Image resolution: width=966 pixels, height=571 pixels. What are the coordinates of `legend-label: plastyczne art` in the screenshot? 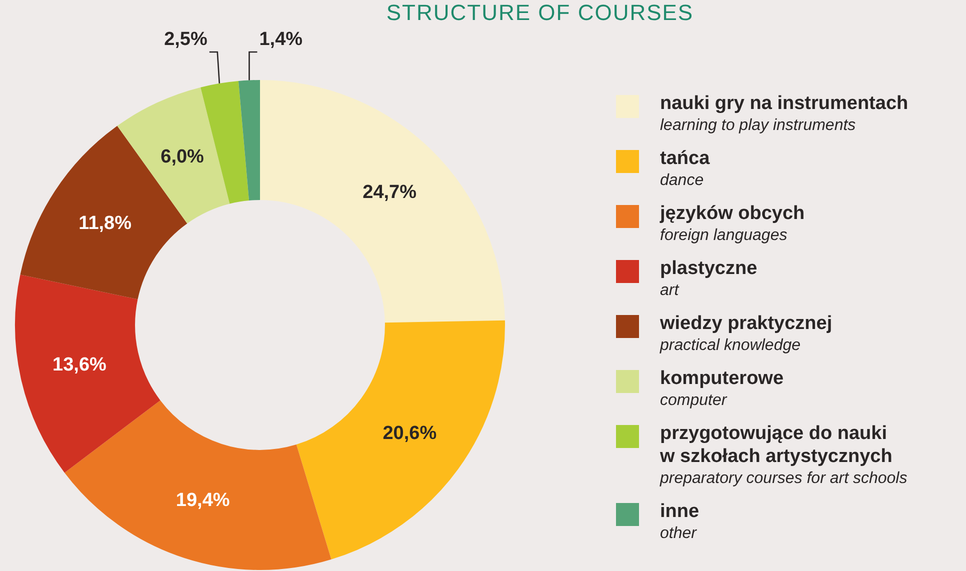 It's located at (709, 279).